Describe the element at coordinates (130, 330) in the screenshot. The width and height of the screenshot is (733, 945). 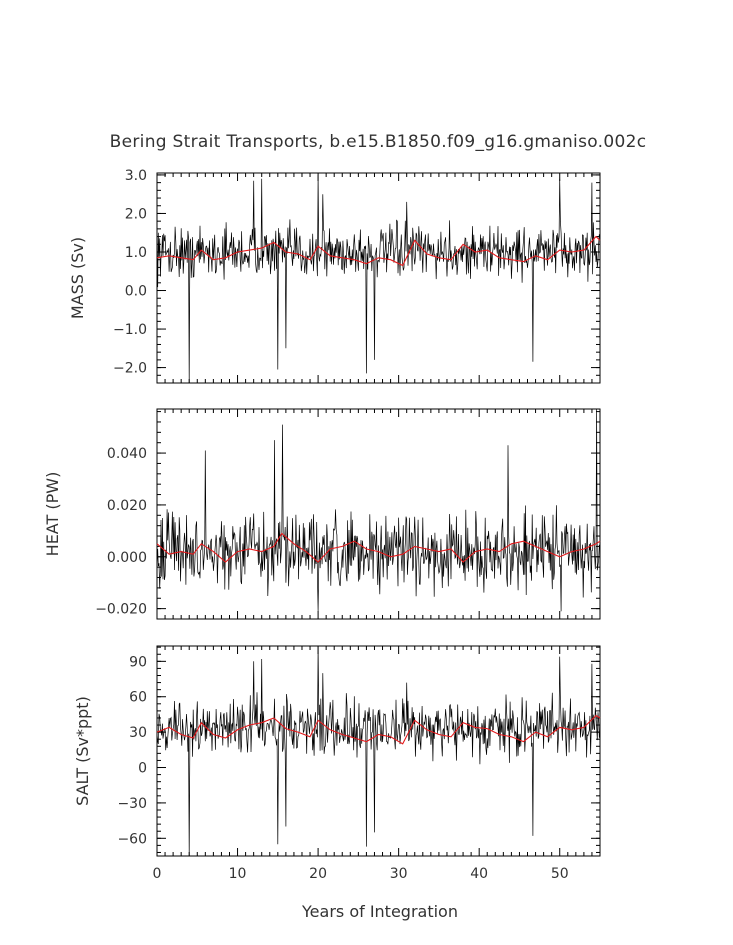
I see `y-tick-label: −1.0` at that location.